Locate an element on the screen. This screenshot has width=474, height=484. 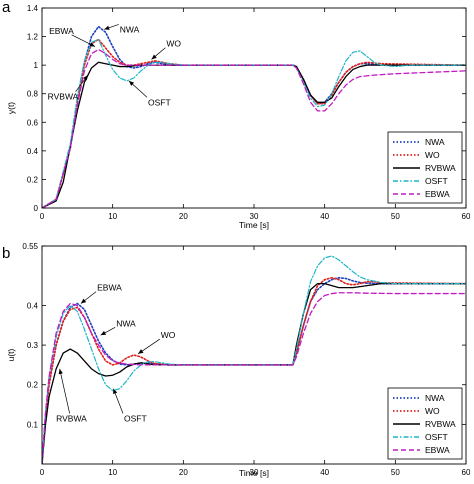
y-axis-label: y(t) is located at coordinates (11, 108).